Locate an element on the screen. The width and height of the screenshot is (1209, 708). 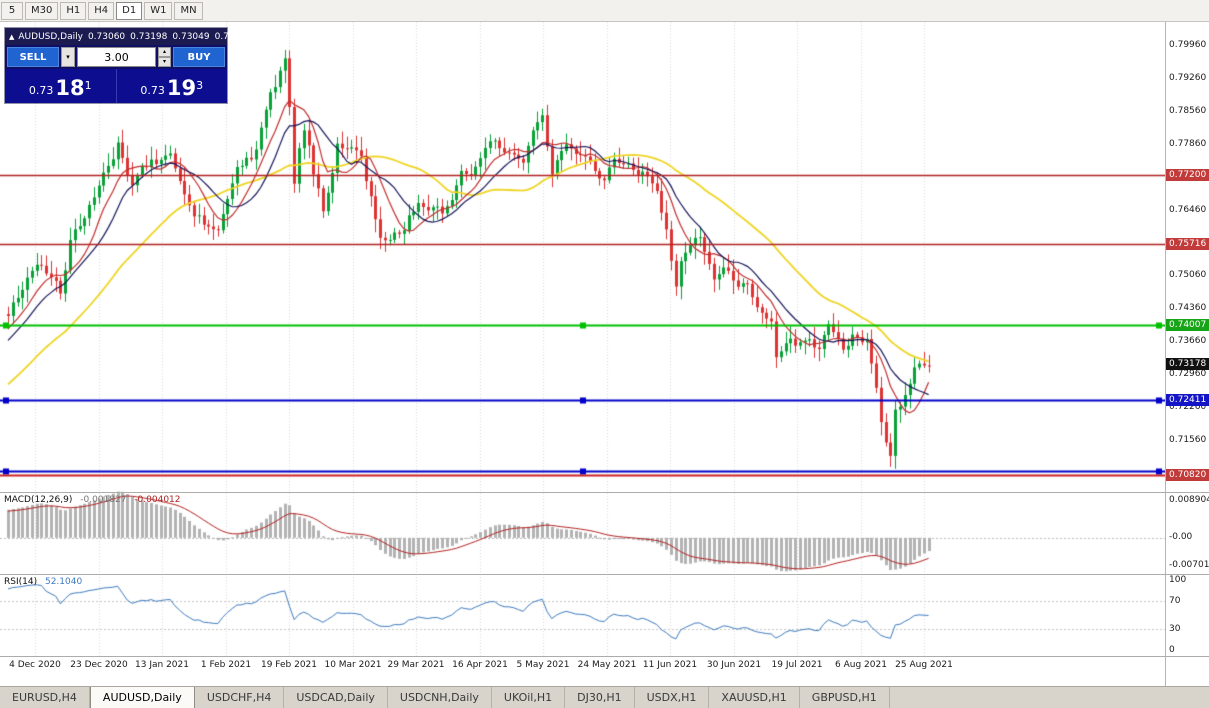
price-tick: 0.74360 is located at coordinates (1188, 308).